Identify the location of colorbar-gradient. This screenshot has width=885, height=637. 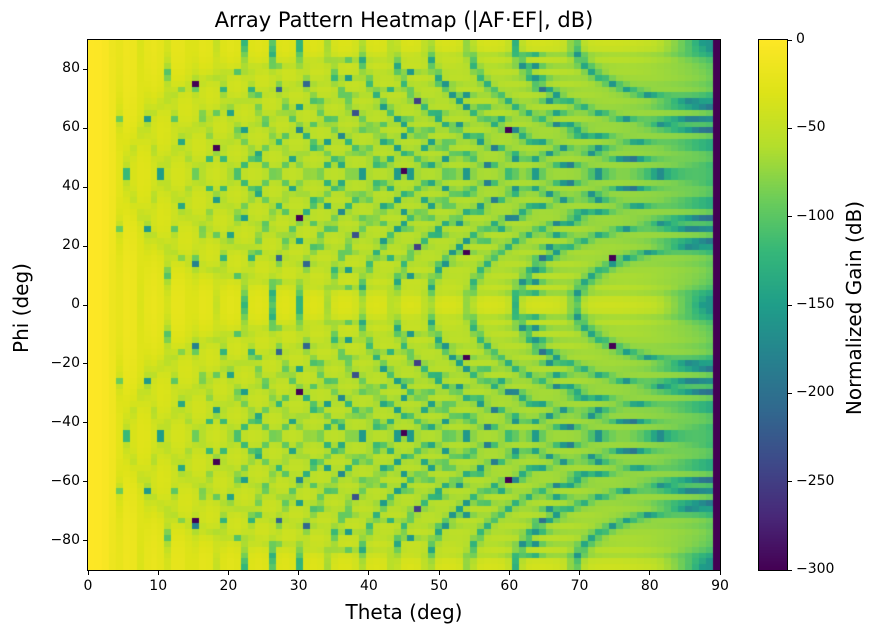
(773, 305).